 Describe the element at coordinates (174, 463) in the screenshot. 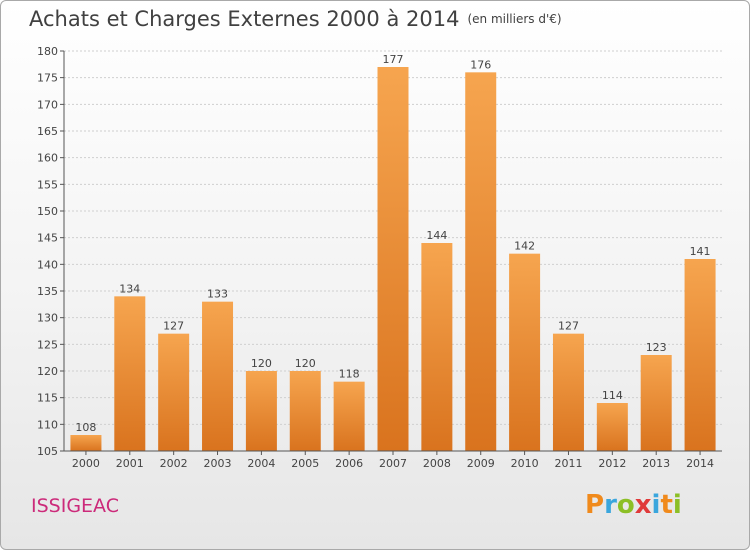

I see `x-tick-label: 2002` at that location.